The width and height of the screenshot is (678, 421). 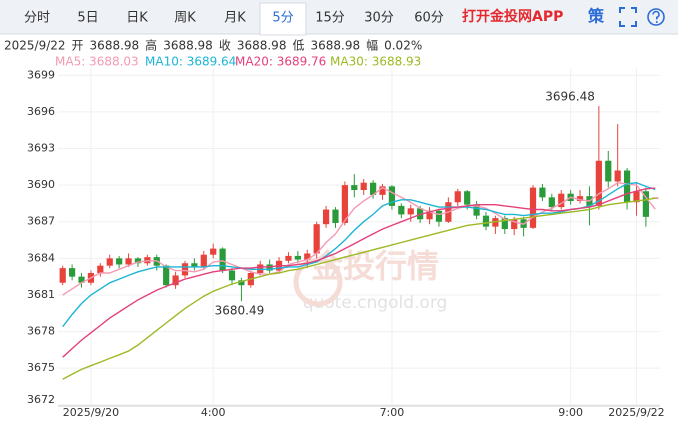 I want to click on toolbar, so click(x=339, y=17).